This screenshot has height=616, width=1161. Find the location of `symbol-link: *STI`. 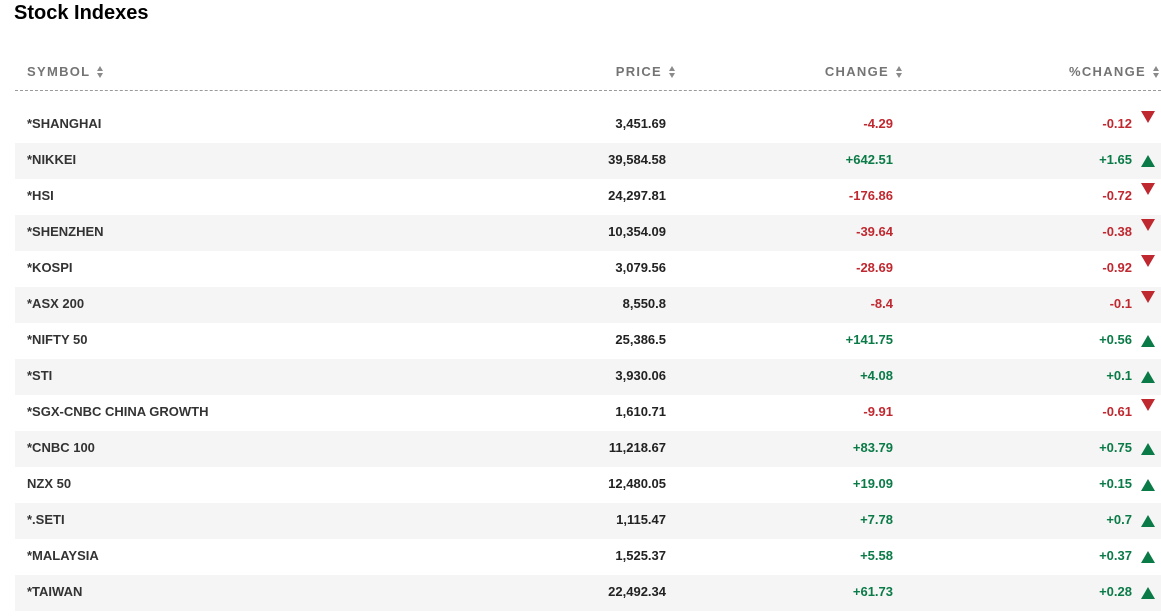

symbol-link: *STI is located at coordinates (40, 375).